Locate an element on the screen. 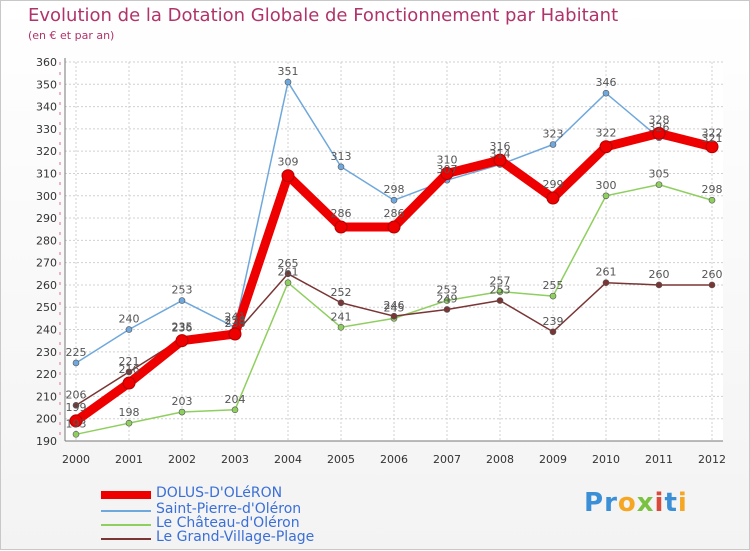 Image resolution: width=750 pixels, height=551 pixels. data-label: 246 is located at coordinates (394, 305).